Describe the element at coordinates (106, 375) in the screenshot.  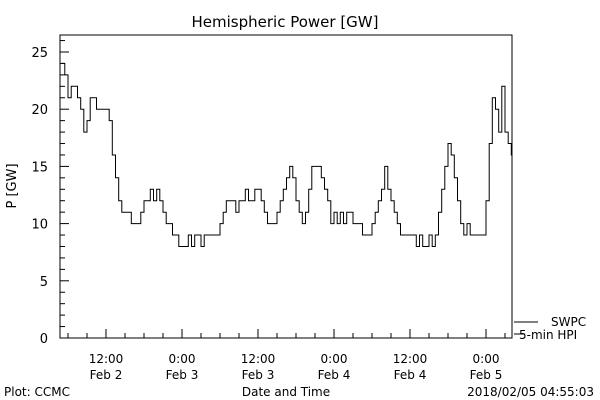
I see `x-tick-date-label: Feb 2` at that location.